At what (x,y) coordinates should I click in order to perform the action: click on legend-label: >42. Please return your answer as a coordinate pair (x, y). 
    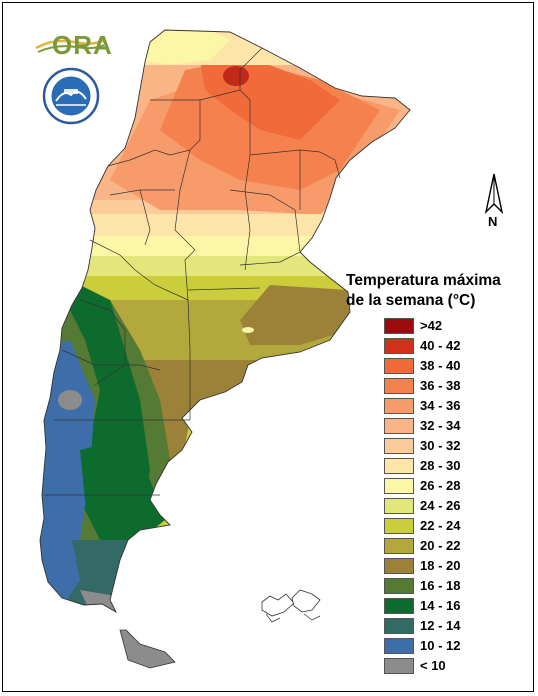
    Looking at the image, I should click on (431, 325).